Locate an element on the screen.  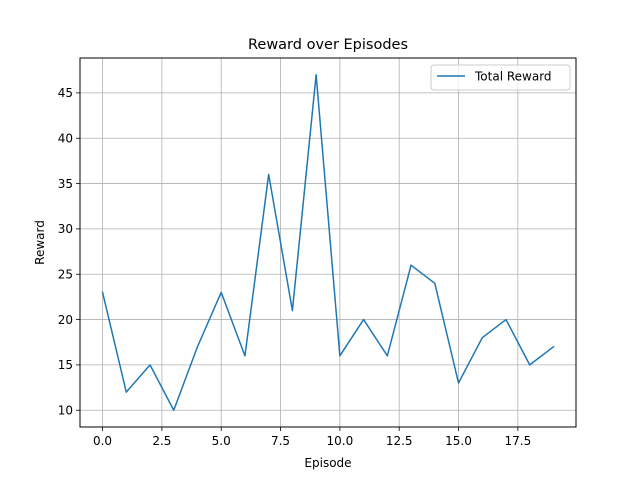
x-tick-label: 10.0 is located at coordinates (340, 441).